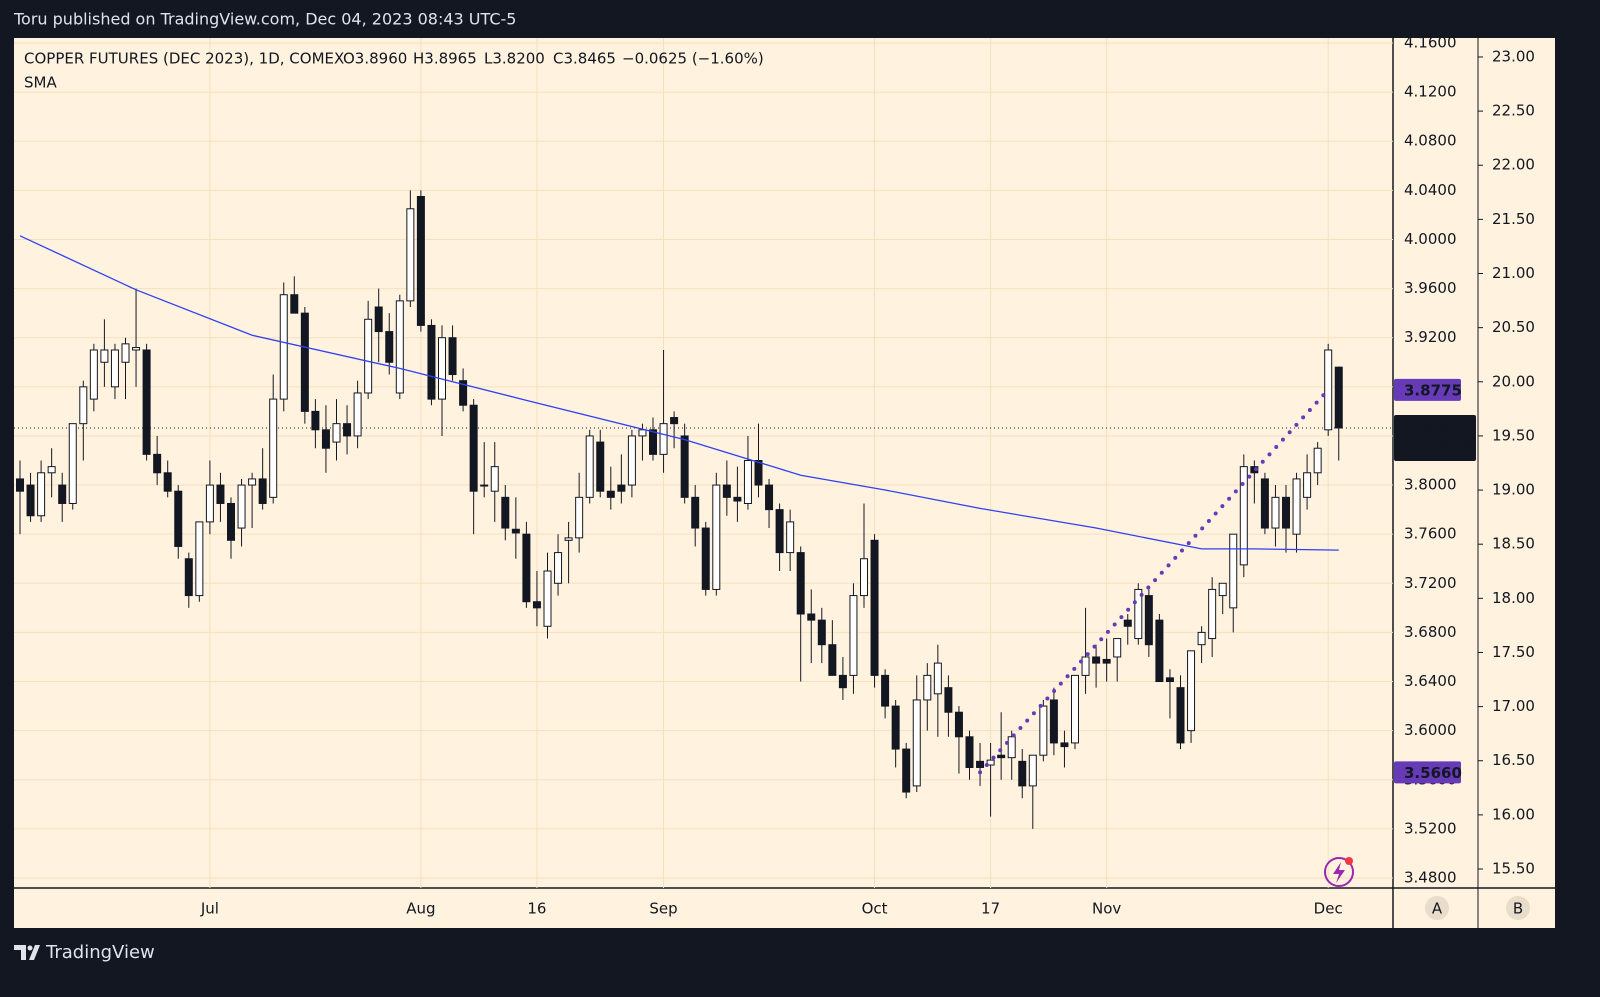 The width and height of the screenshot is (1600, 997). I want to click on trend-price-label: 3.8775, so click(1433, 390).